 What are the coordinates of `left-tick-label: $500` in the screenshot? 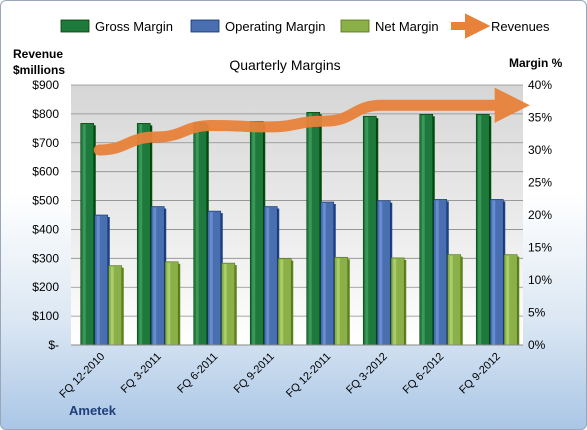 It's located at (45, 201).